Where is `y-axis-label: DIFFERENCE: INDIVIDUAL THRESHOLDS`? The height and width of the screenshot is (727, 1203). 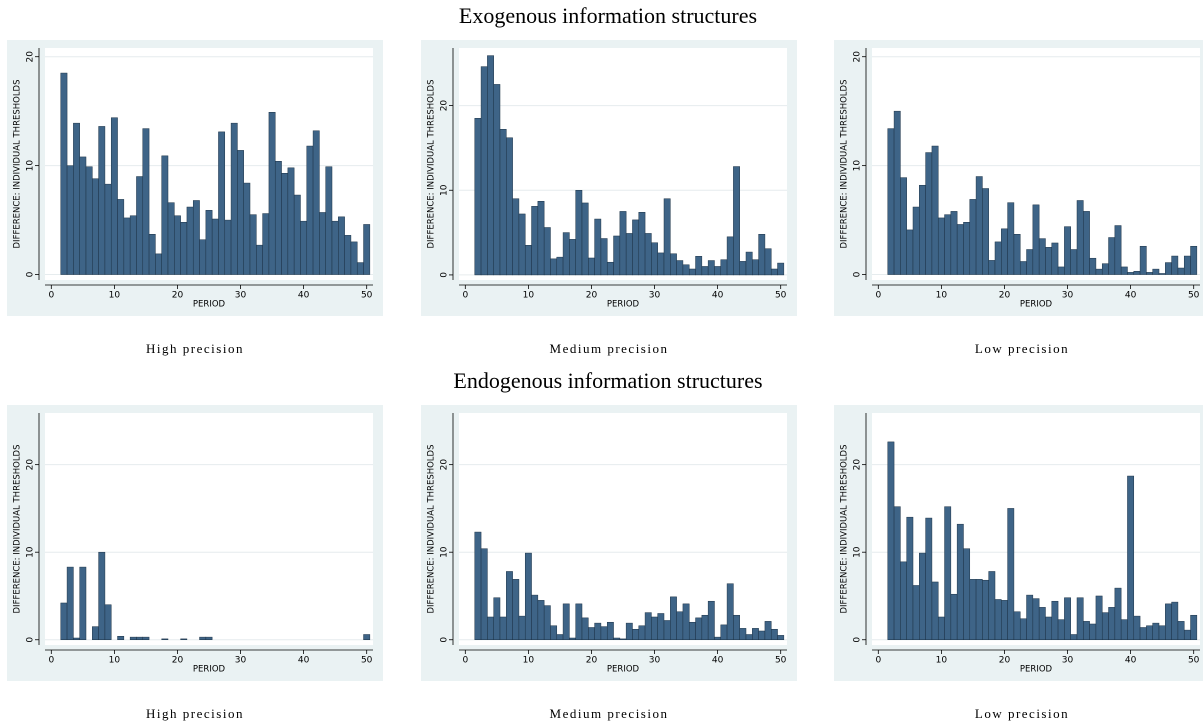
y-axis-label: DIFFERENCE: INDIVIDUAL THRESHOLDS is located at coordinates (845, 529).